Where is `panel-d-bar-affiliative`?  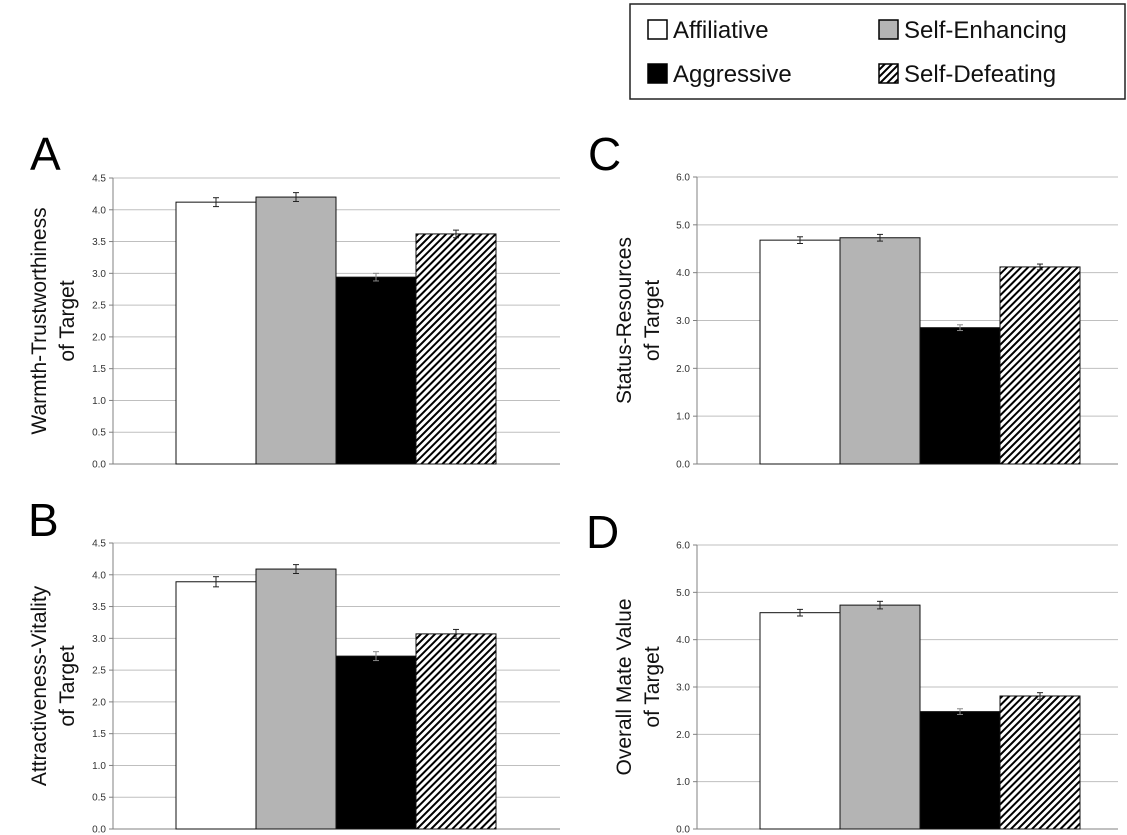
panel-d-bar-affiliative is located at coordinates (800, 721).